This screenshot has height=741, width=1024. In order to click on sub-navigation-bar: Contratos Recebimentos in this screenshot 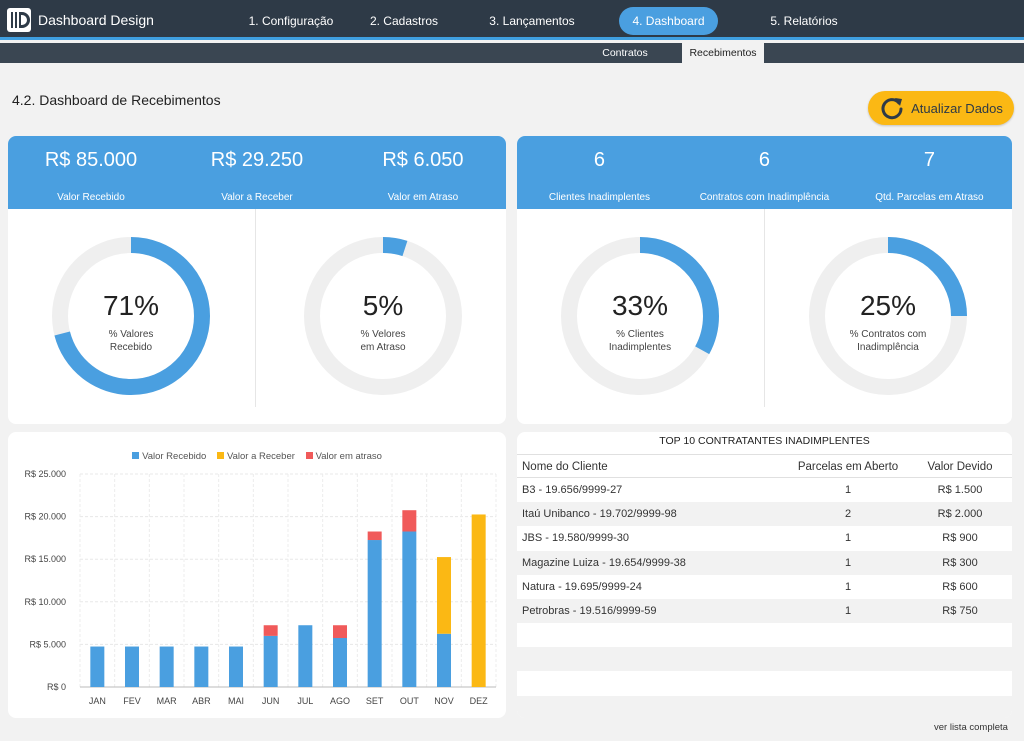, I will do `click(512, 53)`.